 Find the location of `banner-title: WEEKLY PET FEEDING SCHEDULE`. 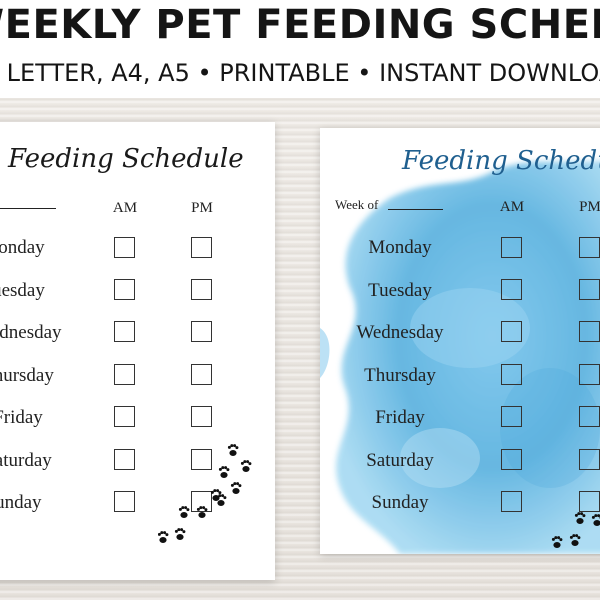

banner-title: WEEKLY PET FEEDING SCHEDULE is located at coordinates (300, 25).